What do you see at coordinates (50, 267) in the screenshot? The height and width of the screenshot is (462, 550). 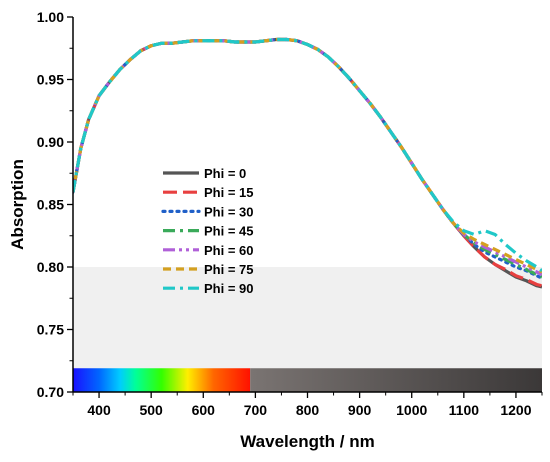 I see `y-tick-label: 0.80` at bounding box center [50, 267].